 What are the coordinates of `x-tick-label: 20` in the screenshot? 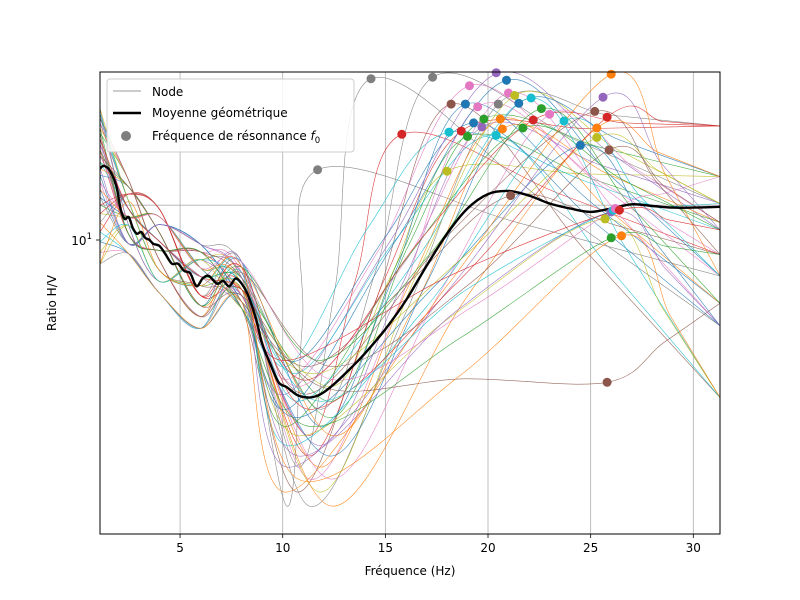 It's located at (487, 548).